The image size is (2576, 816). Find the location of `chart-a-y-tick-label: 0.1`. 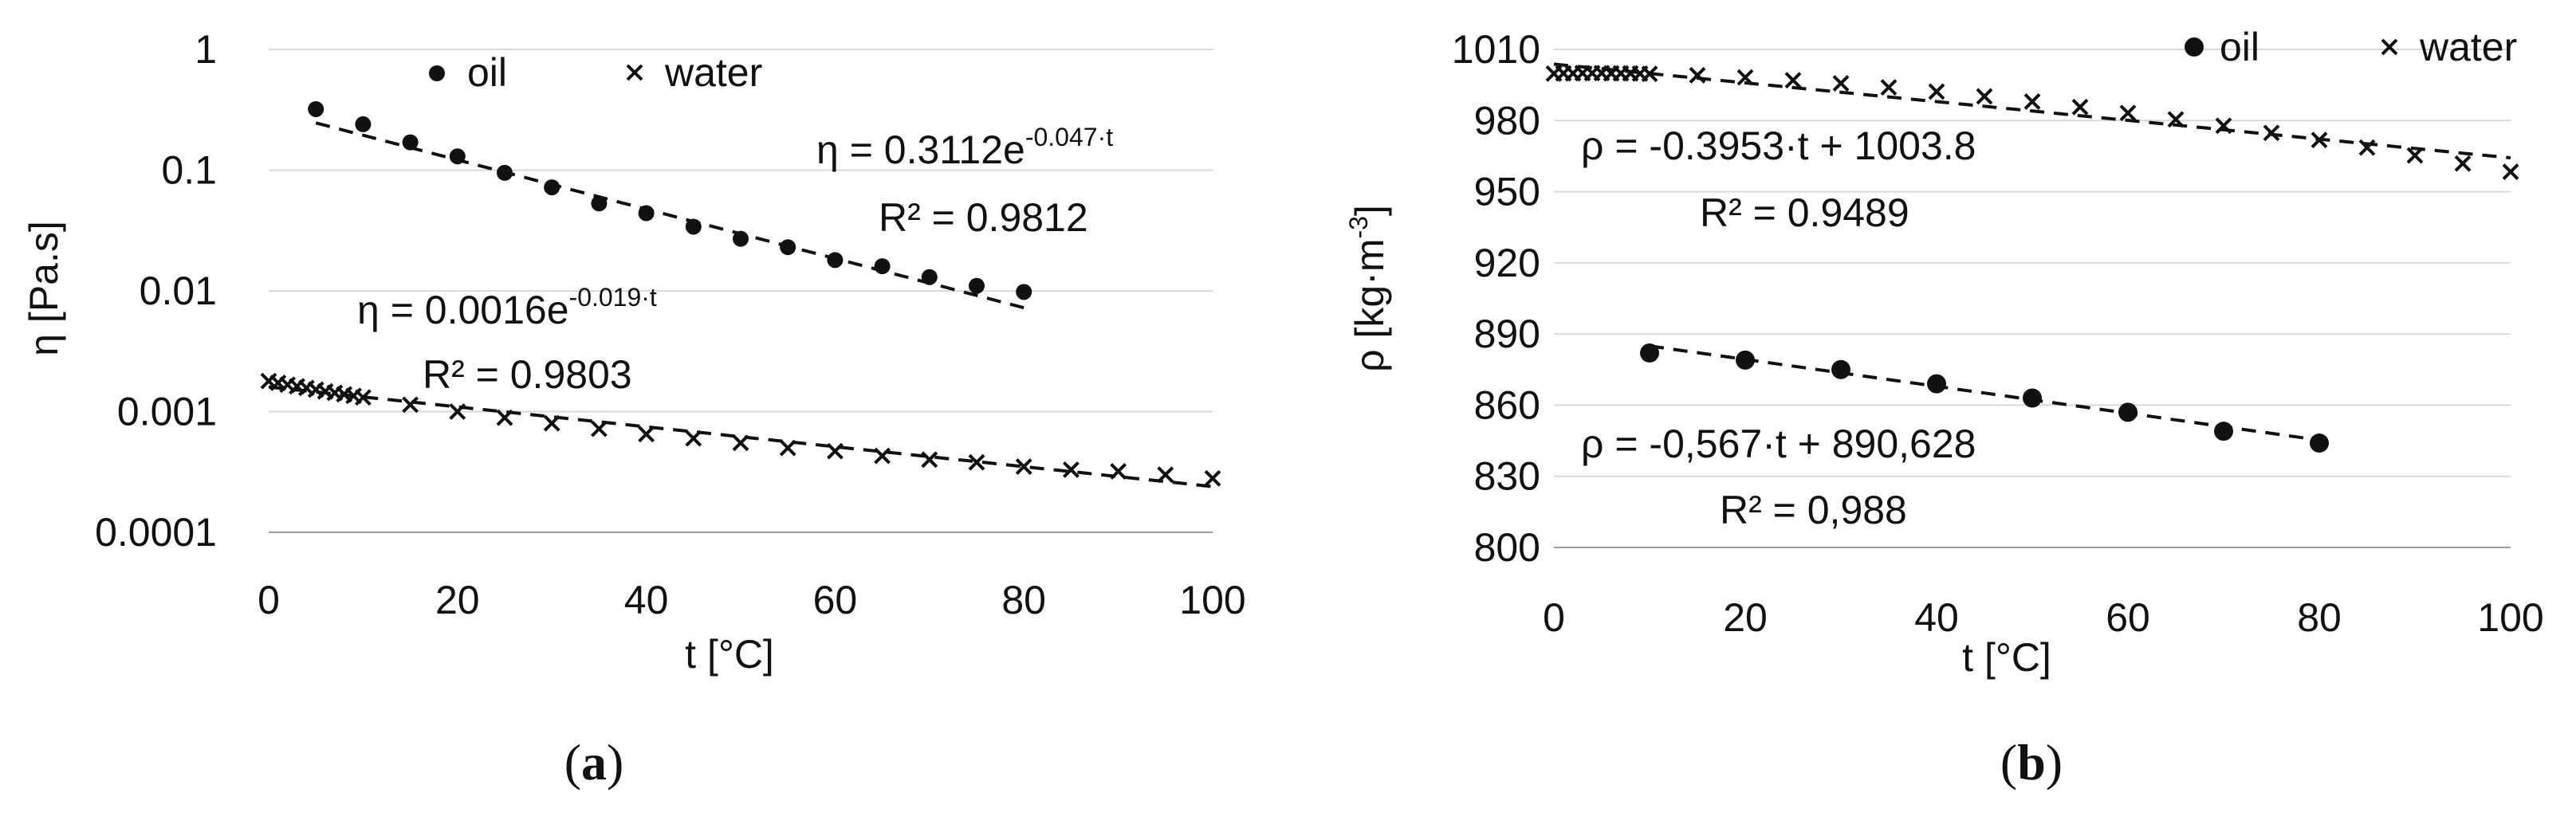

chart-a-y-tick-label: 0.1 is located at coordinates (189, 170).